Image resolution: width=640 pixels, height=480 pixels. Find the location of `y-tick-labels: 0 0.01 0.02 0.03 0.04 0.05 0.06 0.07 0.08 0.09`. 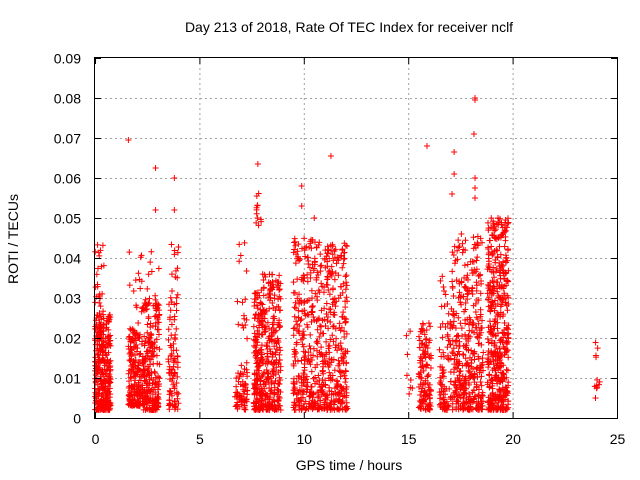

y-tick-labels: 0 0.01 0.02 0.03 0.04 0.05 0.06 0.07 0.08 0.09 is located at coordinates (67, 239).